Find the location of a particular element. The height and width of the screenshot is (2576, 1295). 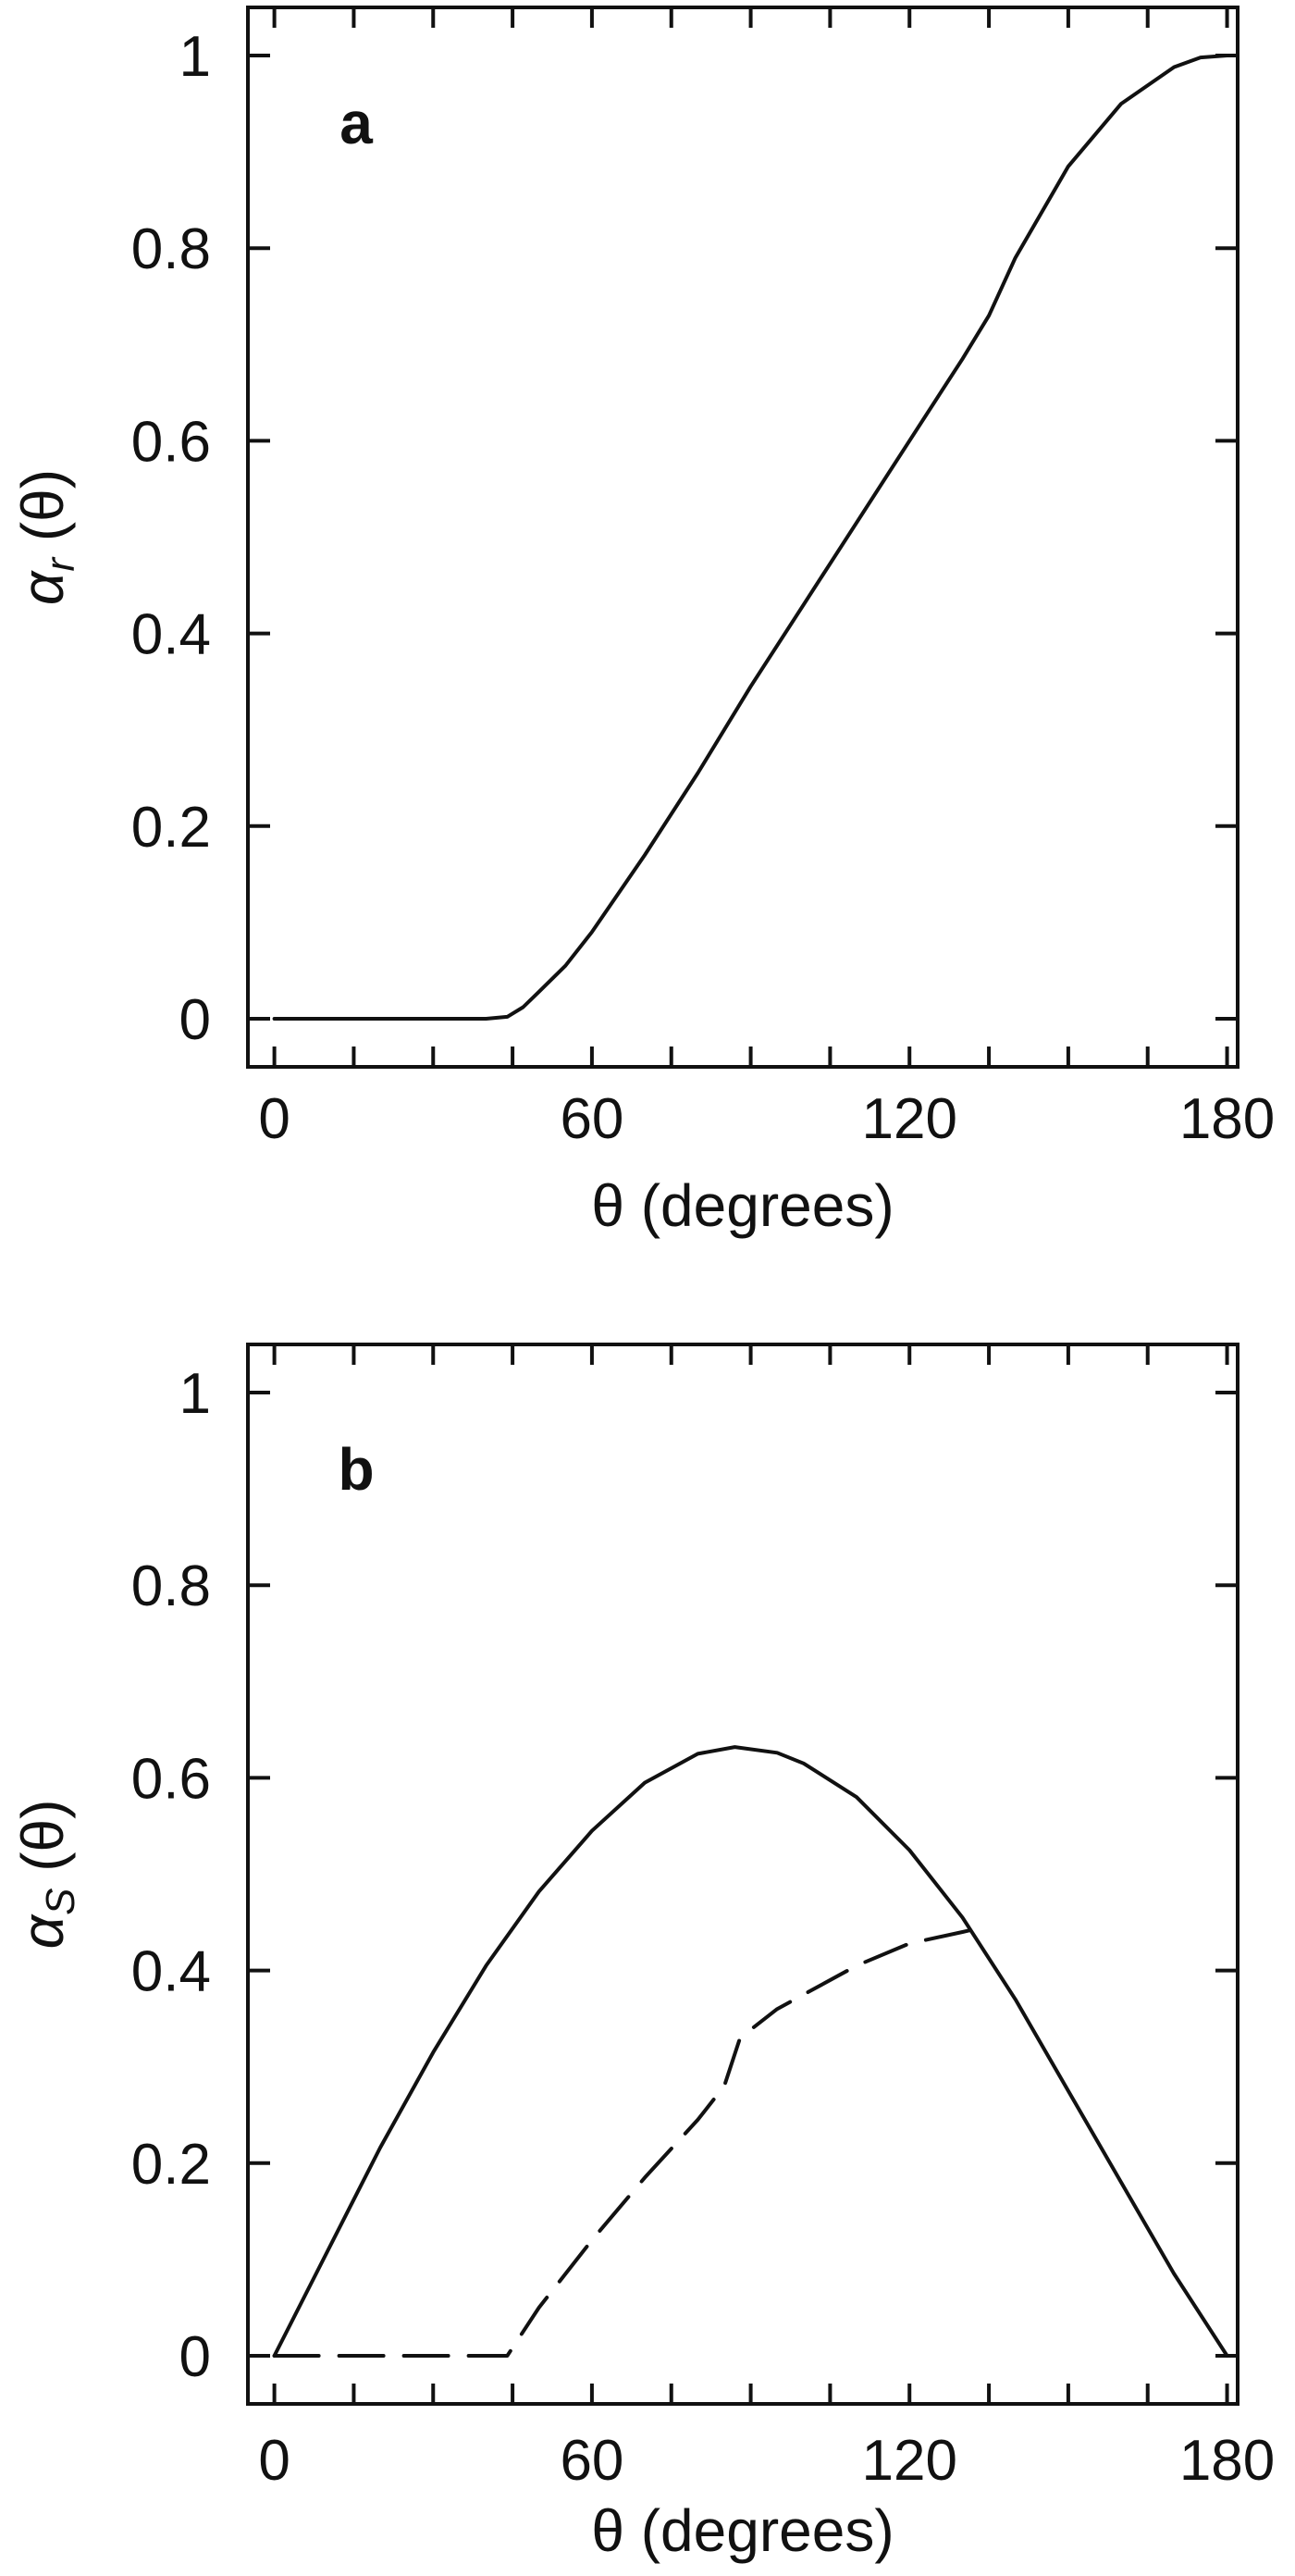

y-axis-title: αS (θ) is located at coordinates (46, 1875).